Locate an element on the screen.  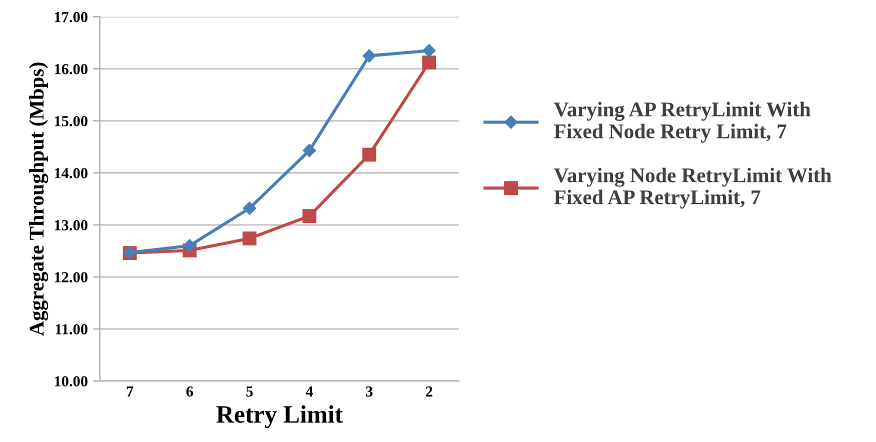
legend-label: Varying AP RetryLimit With Fixed Node Retry Limit, 7 is located at coordinates (682, 122).